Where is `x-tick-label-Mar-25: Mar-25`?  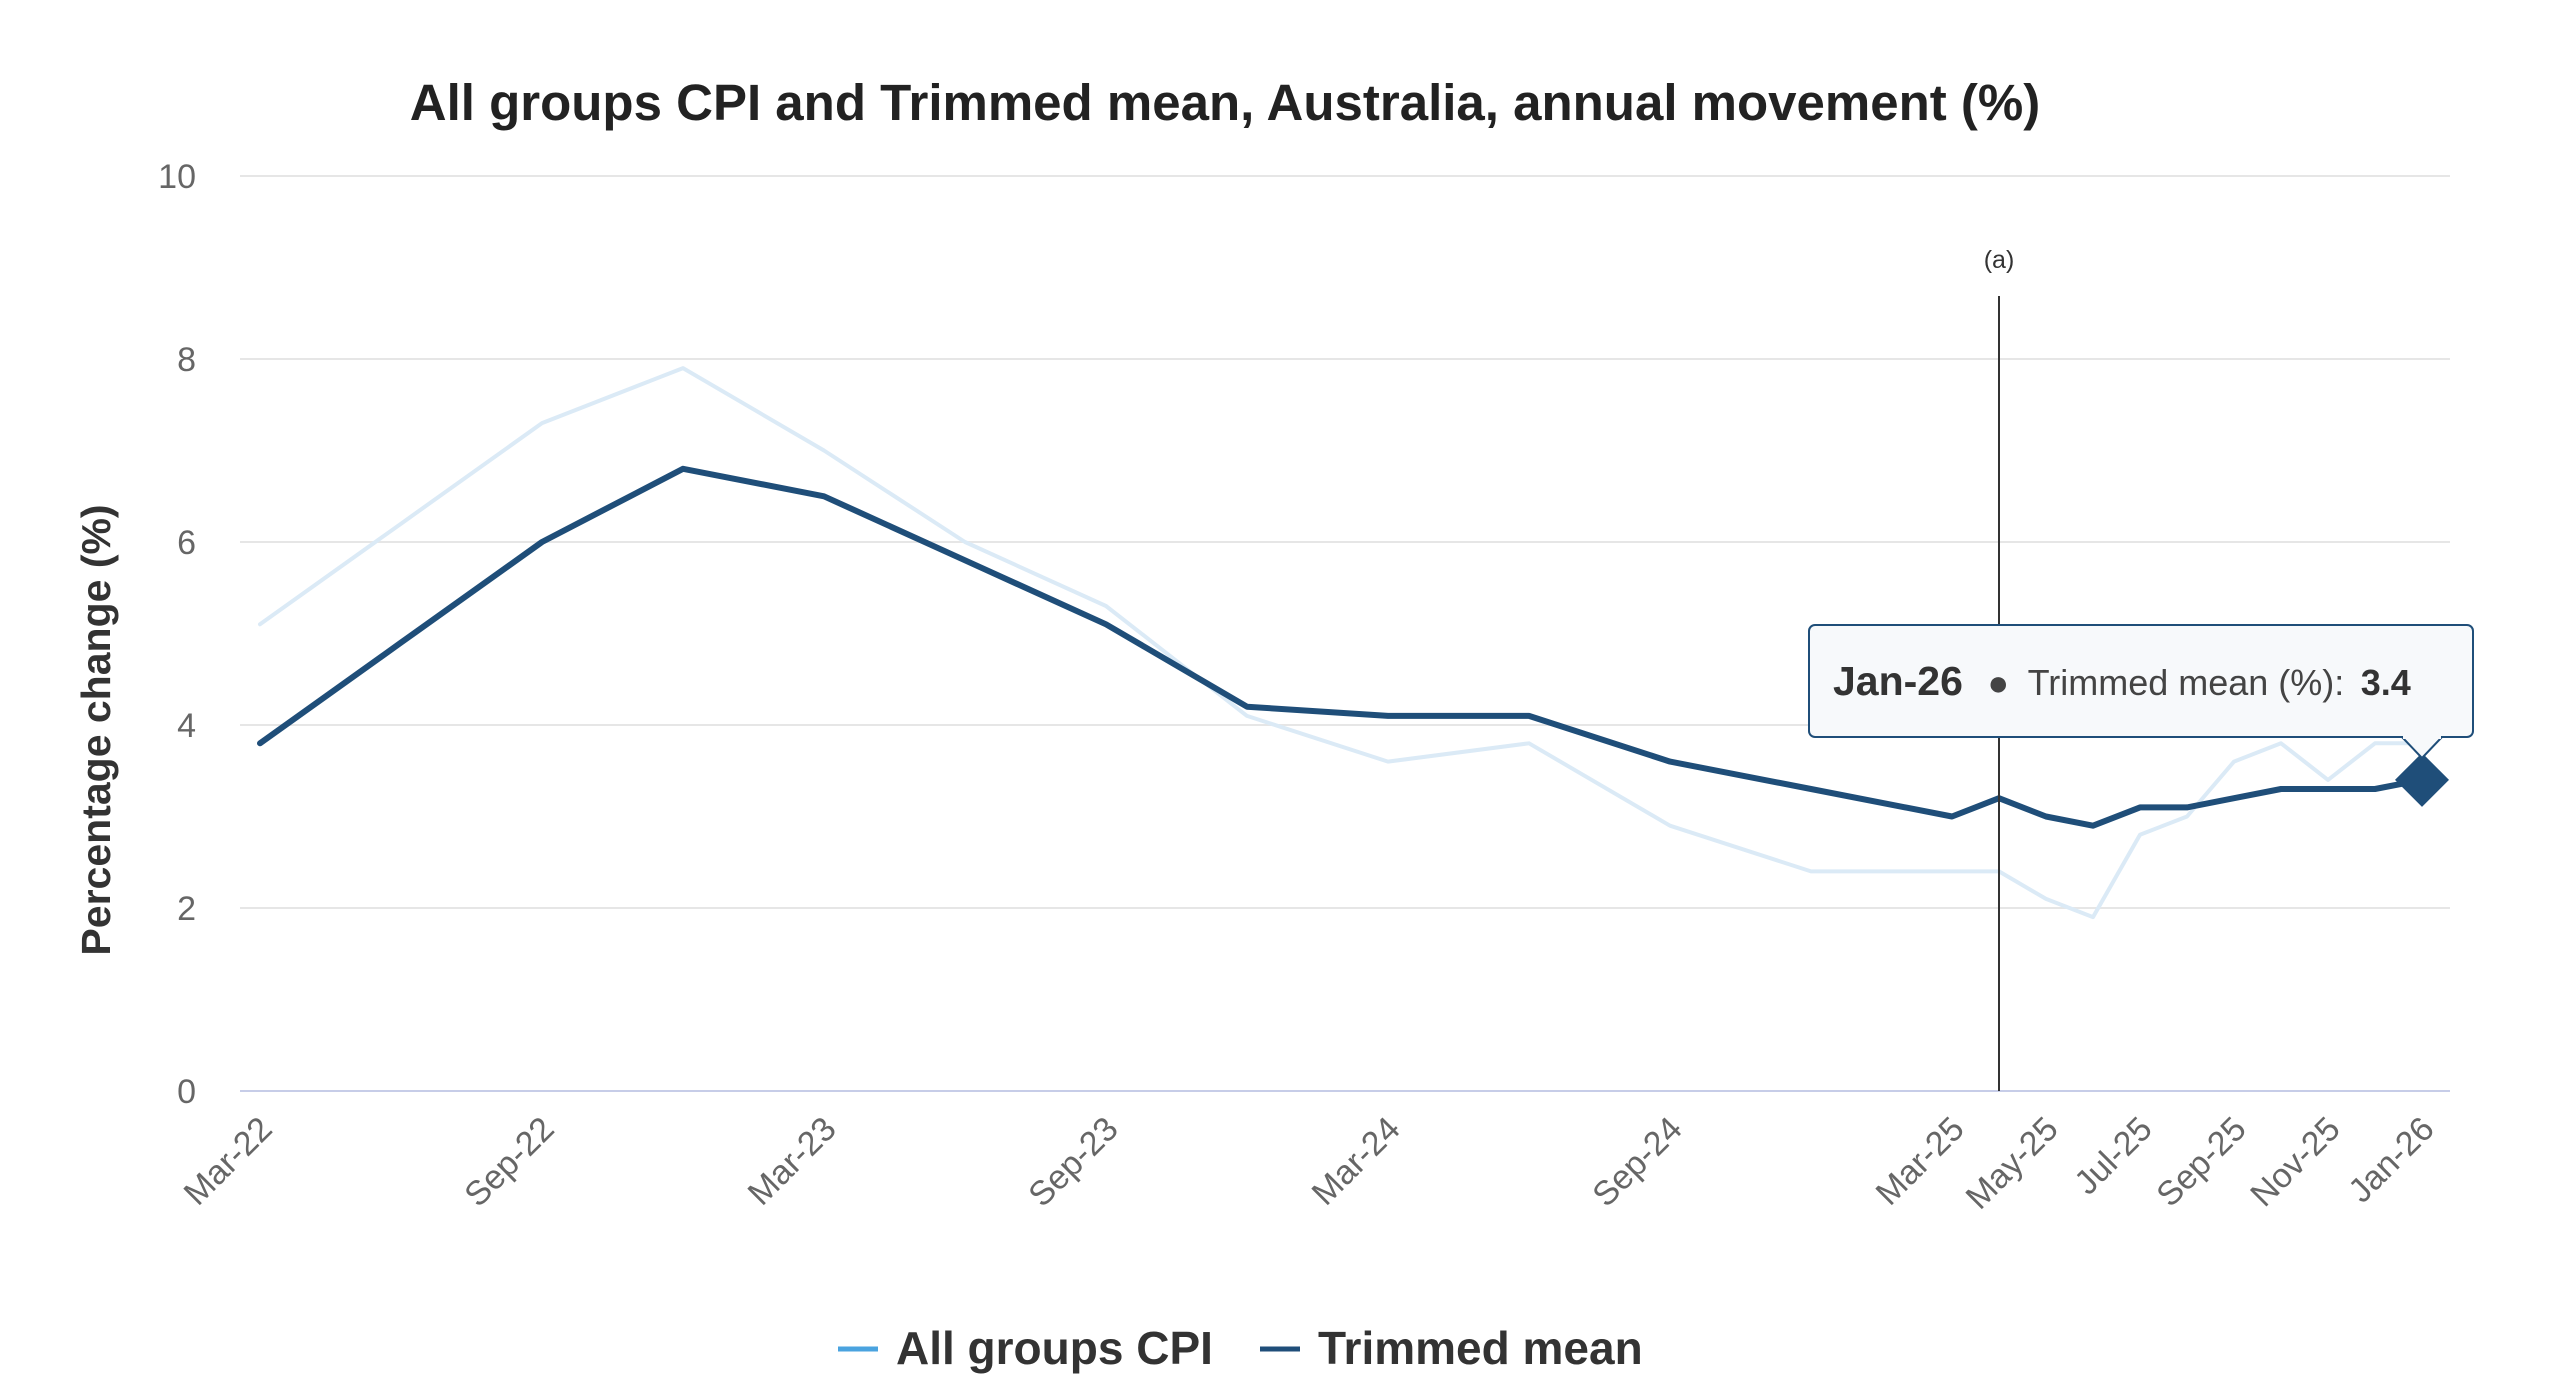
x-tick-label-Mar-25: Mar-25 is located at coordinates (1920, 1161).